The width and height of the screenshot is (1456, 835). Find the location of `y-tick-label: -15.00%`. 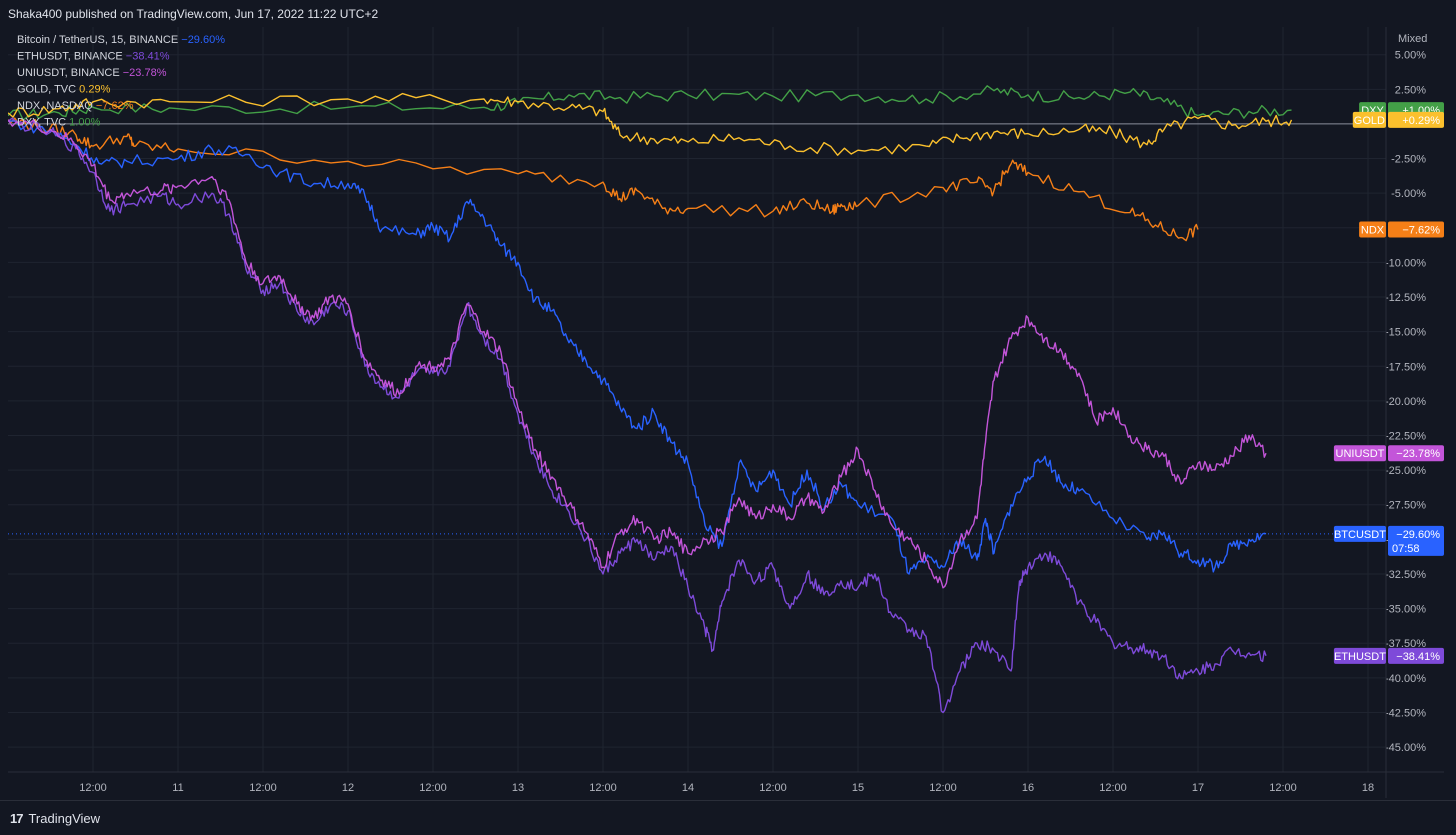

y-tick-label: -15.00% is located at coordinates (1405, 333).